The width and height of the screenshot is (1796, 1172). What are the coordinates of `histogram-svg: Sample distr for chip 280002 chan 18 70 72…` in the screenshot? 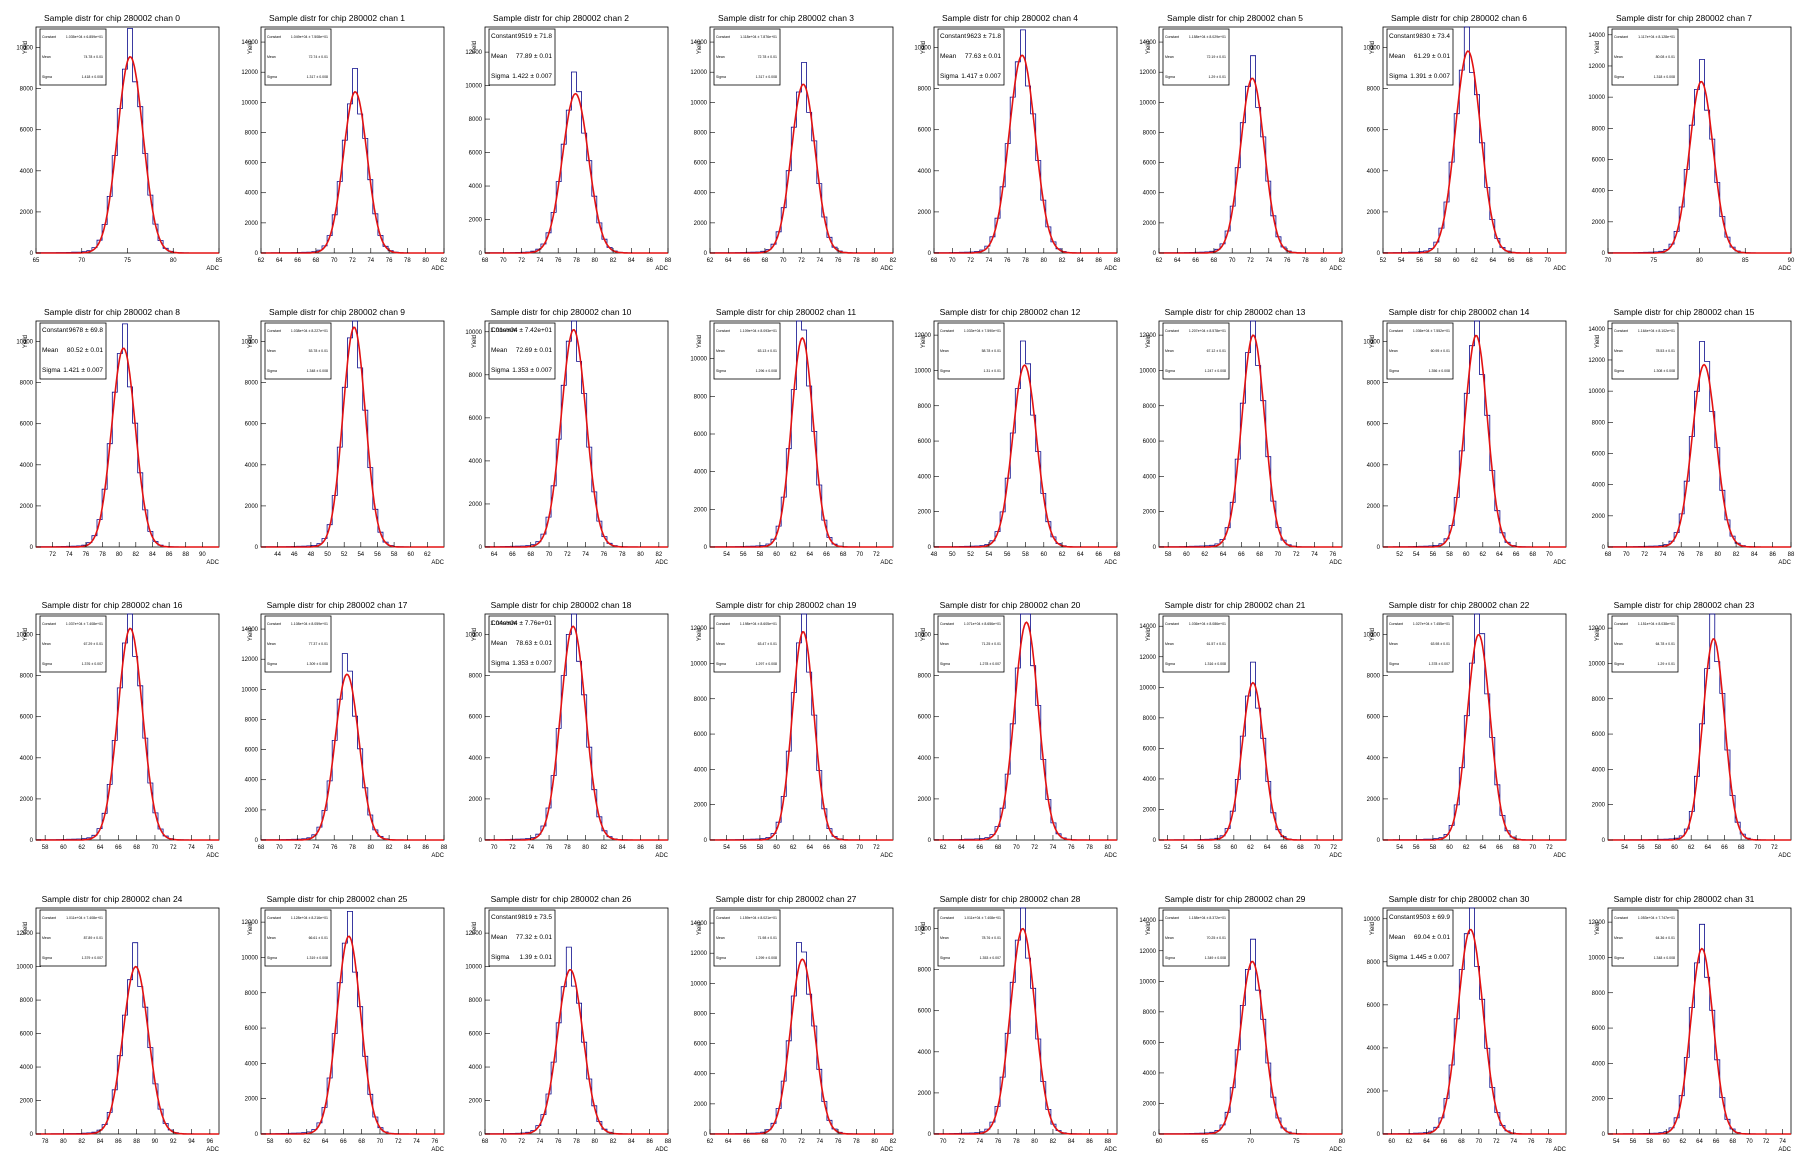 It's located at (566, 729).